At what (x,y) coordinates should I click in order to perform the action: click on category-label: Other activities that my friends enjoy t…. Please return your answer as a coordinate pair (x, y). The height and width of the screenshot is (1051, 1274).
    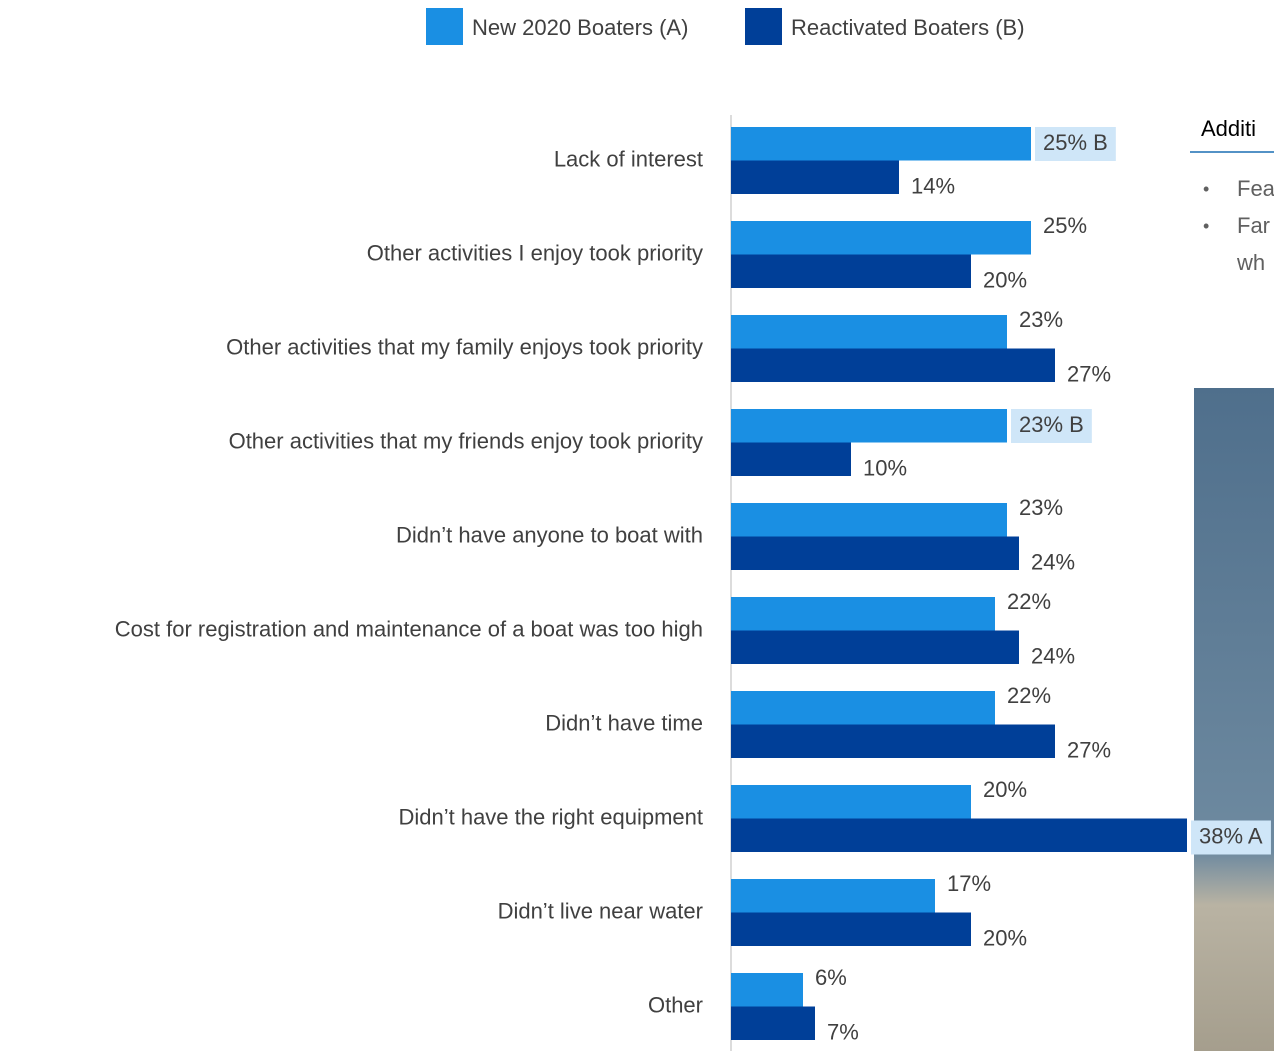
    Looking at the image, I should click on (466, 440).